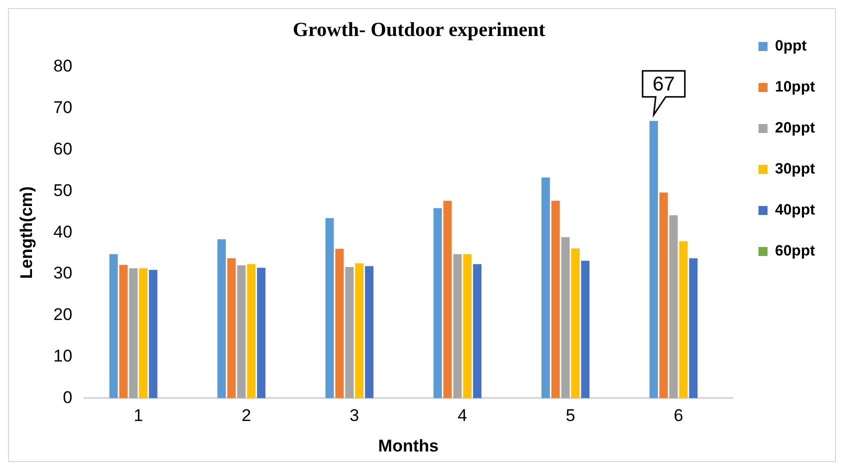  What do you see at coordinates (795, 87) in the screenshot?
I see `legend-label: 10ppt` at bounding box center [795, 87].